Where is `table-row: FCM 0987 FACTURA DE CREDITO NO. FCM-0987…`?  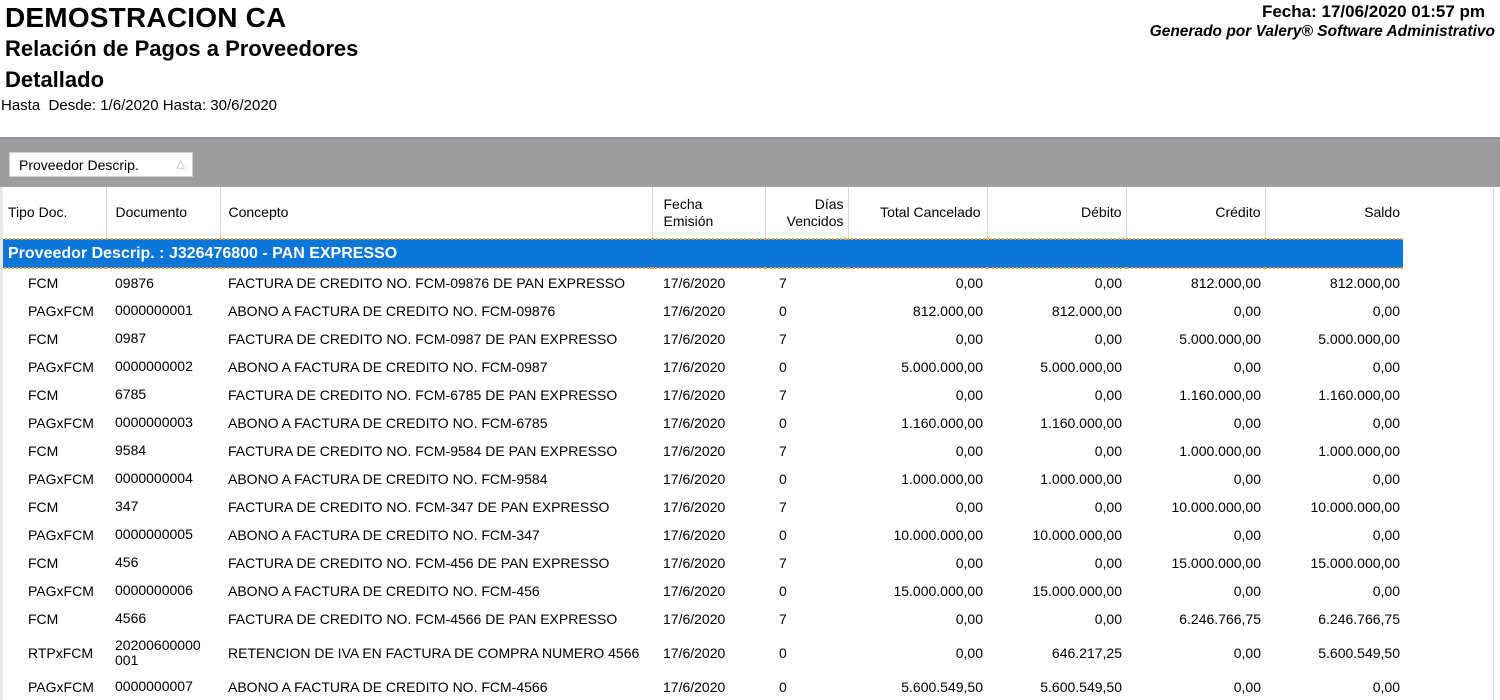 table-row: FCM 0987 FACTURA DE CREDITO NO. FCM-0987… is located at coordinates (701, 338).